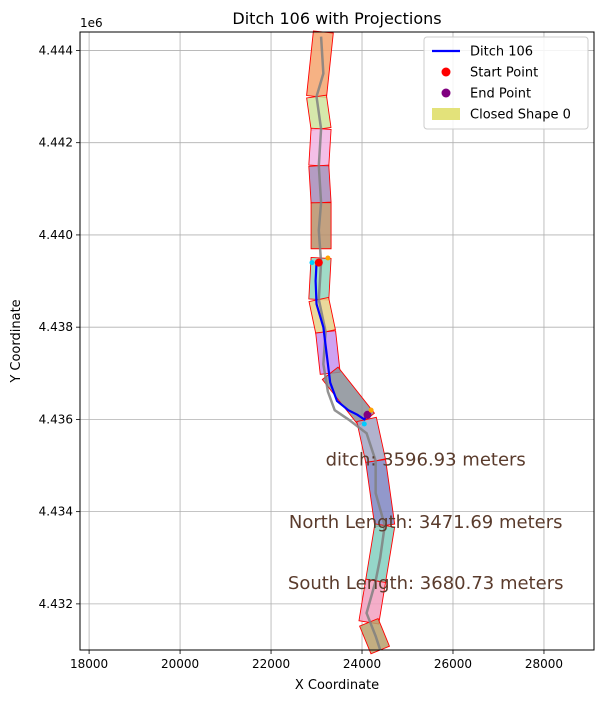 The height and width of the screenshot is (701, 602). I want to click on y-tick-label: 4.438, so click(56, 327).